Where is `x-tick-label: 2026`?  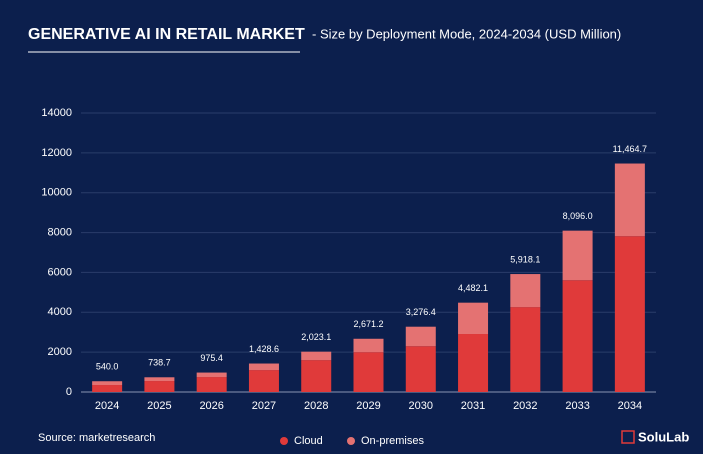
x-tick-label: 2026 is located at coordinates (211, 406).